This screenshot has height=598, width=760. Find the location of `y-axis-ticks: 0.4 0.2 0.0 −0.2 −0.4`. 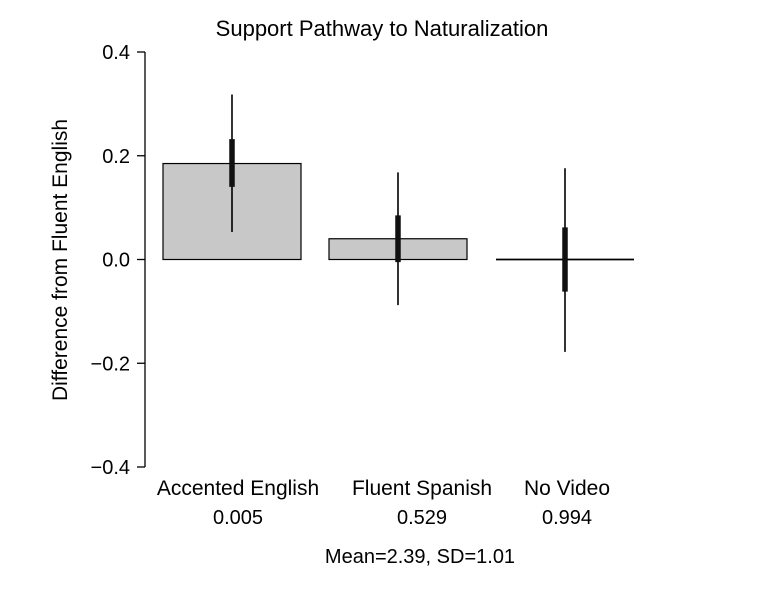

y-axis-ticks: 0.4 0.2 0.0 −0.2 −0.4 is located at coordinates (118, 260).